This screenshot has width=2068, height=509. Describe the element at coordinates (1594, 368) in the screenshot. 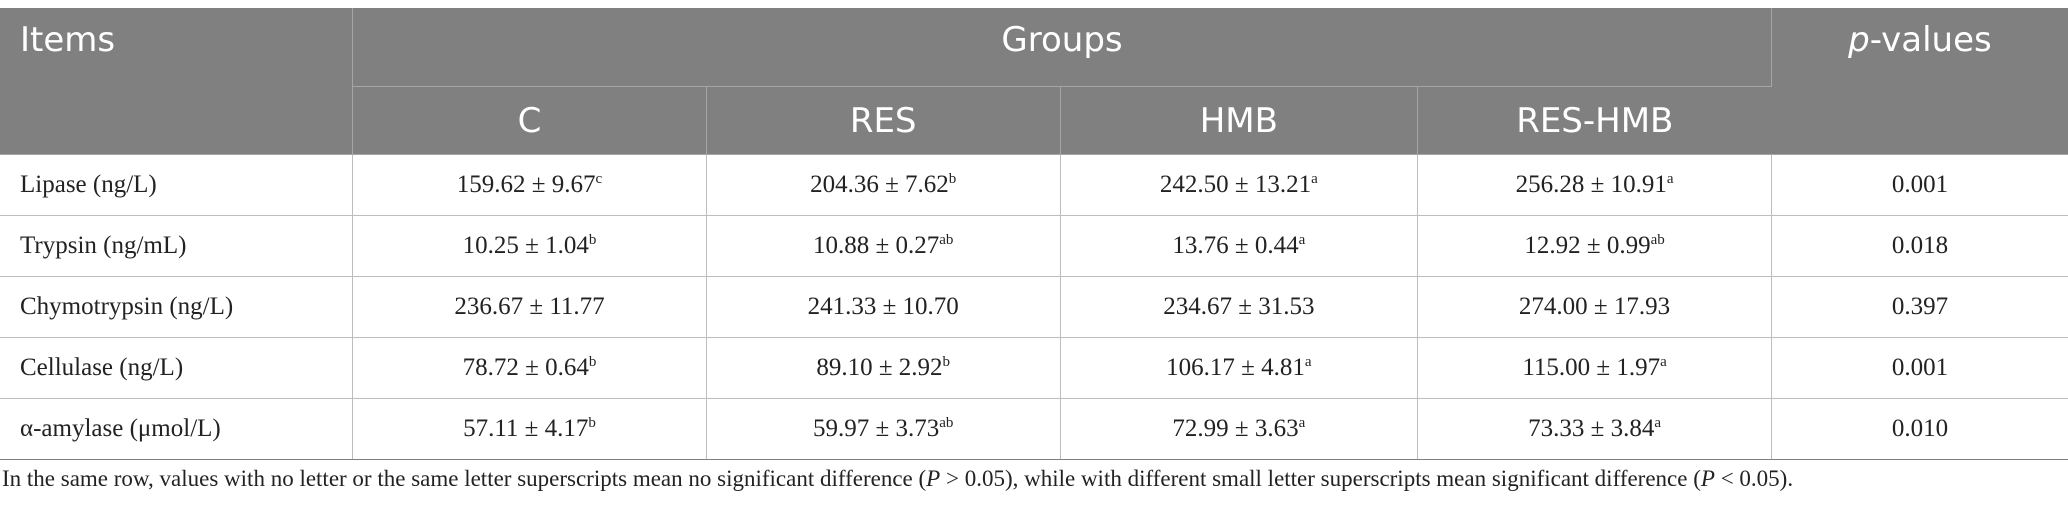

I see `cell-value: 115.00 ± 1.97a` at that location.